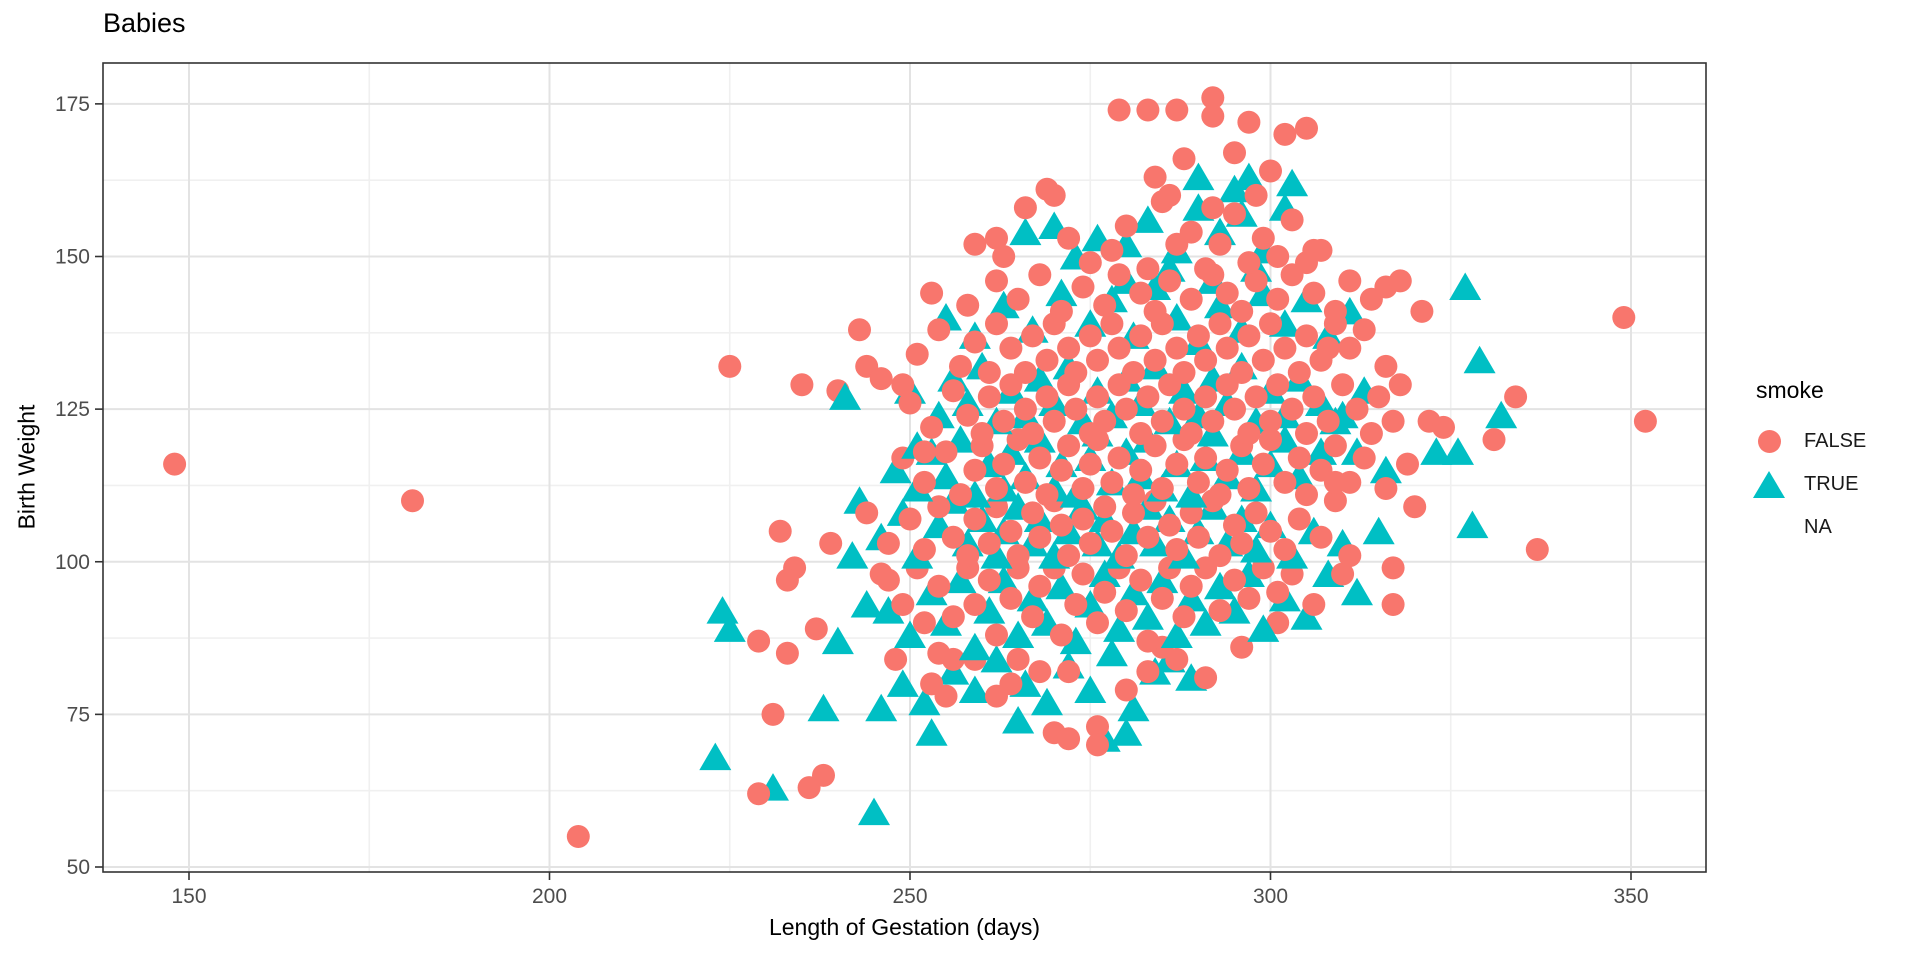  I want to click on plot-title: Babies, so click(144, 23).